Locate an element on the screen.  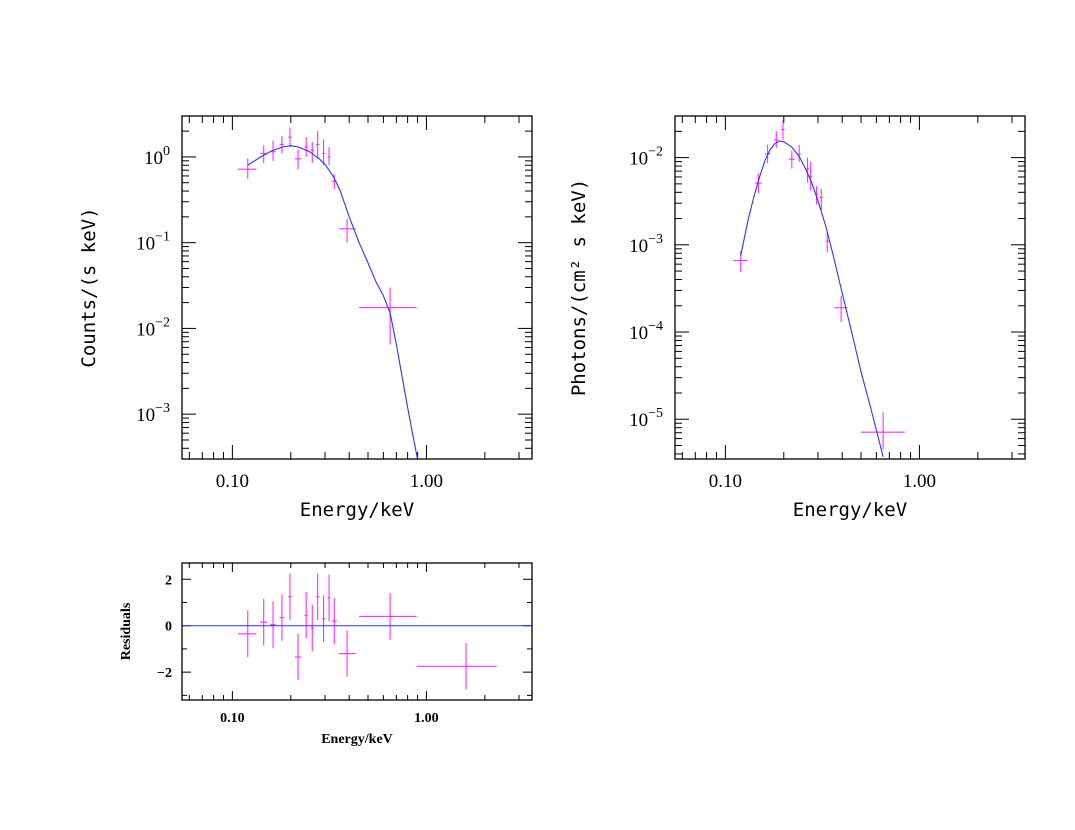
residuals-panel: 0.10 1.00 2 0 −2 Energy/keV Residuals is located at coordinates (326, 654).